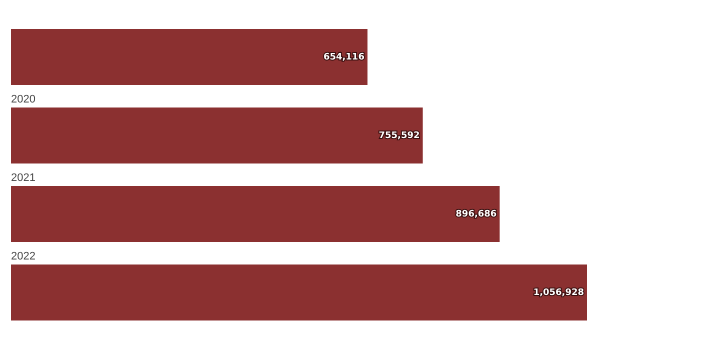 The height and width of the screenshot is (340, 720). I want to click on data-label: 1,056,928, so click(558, 293).